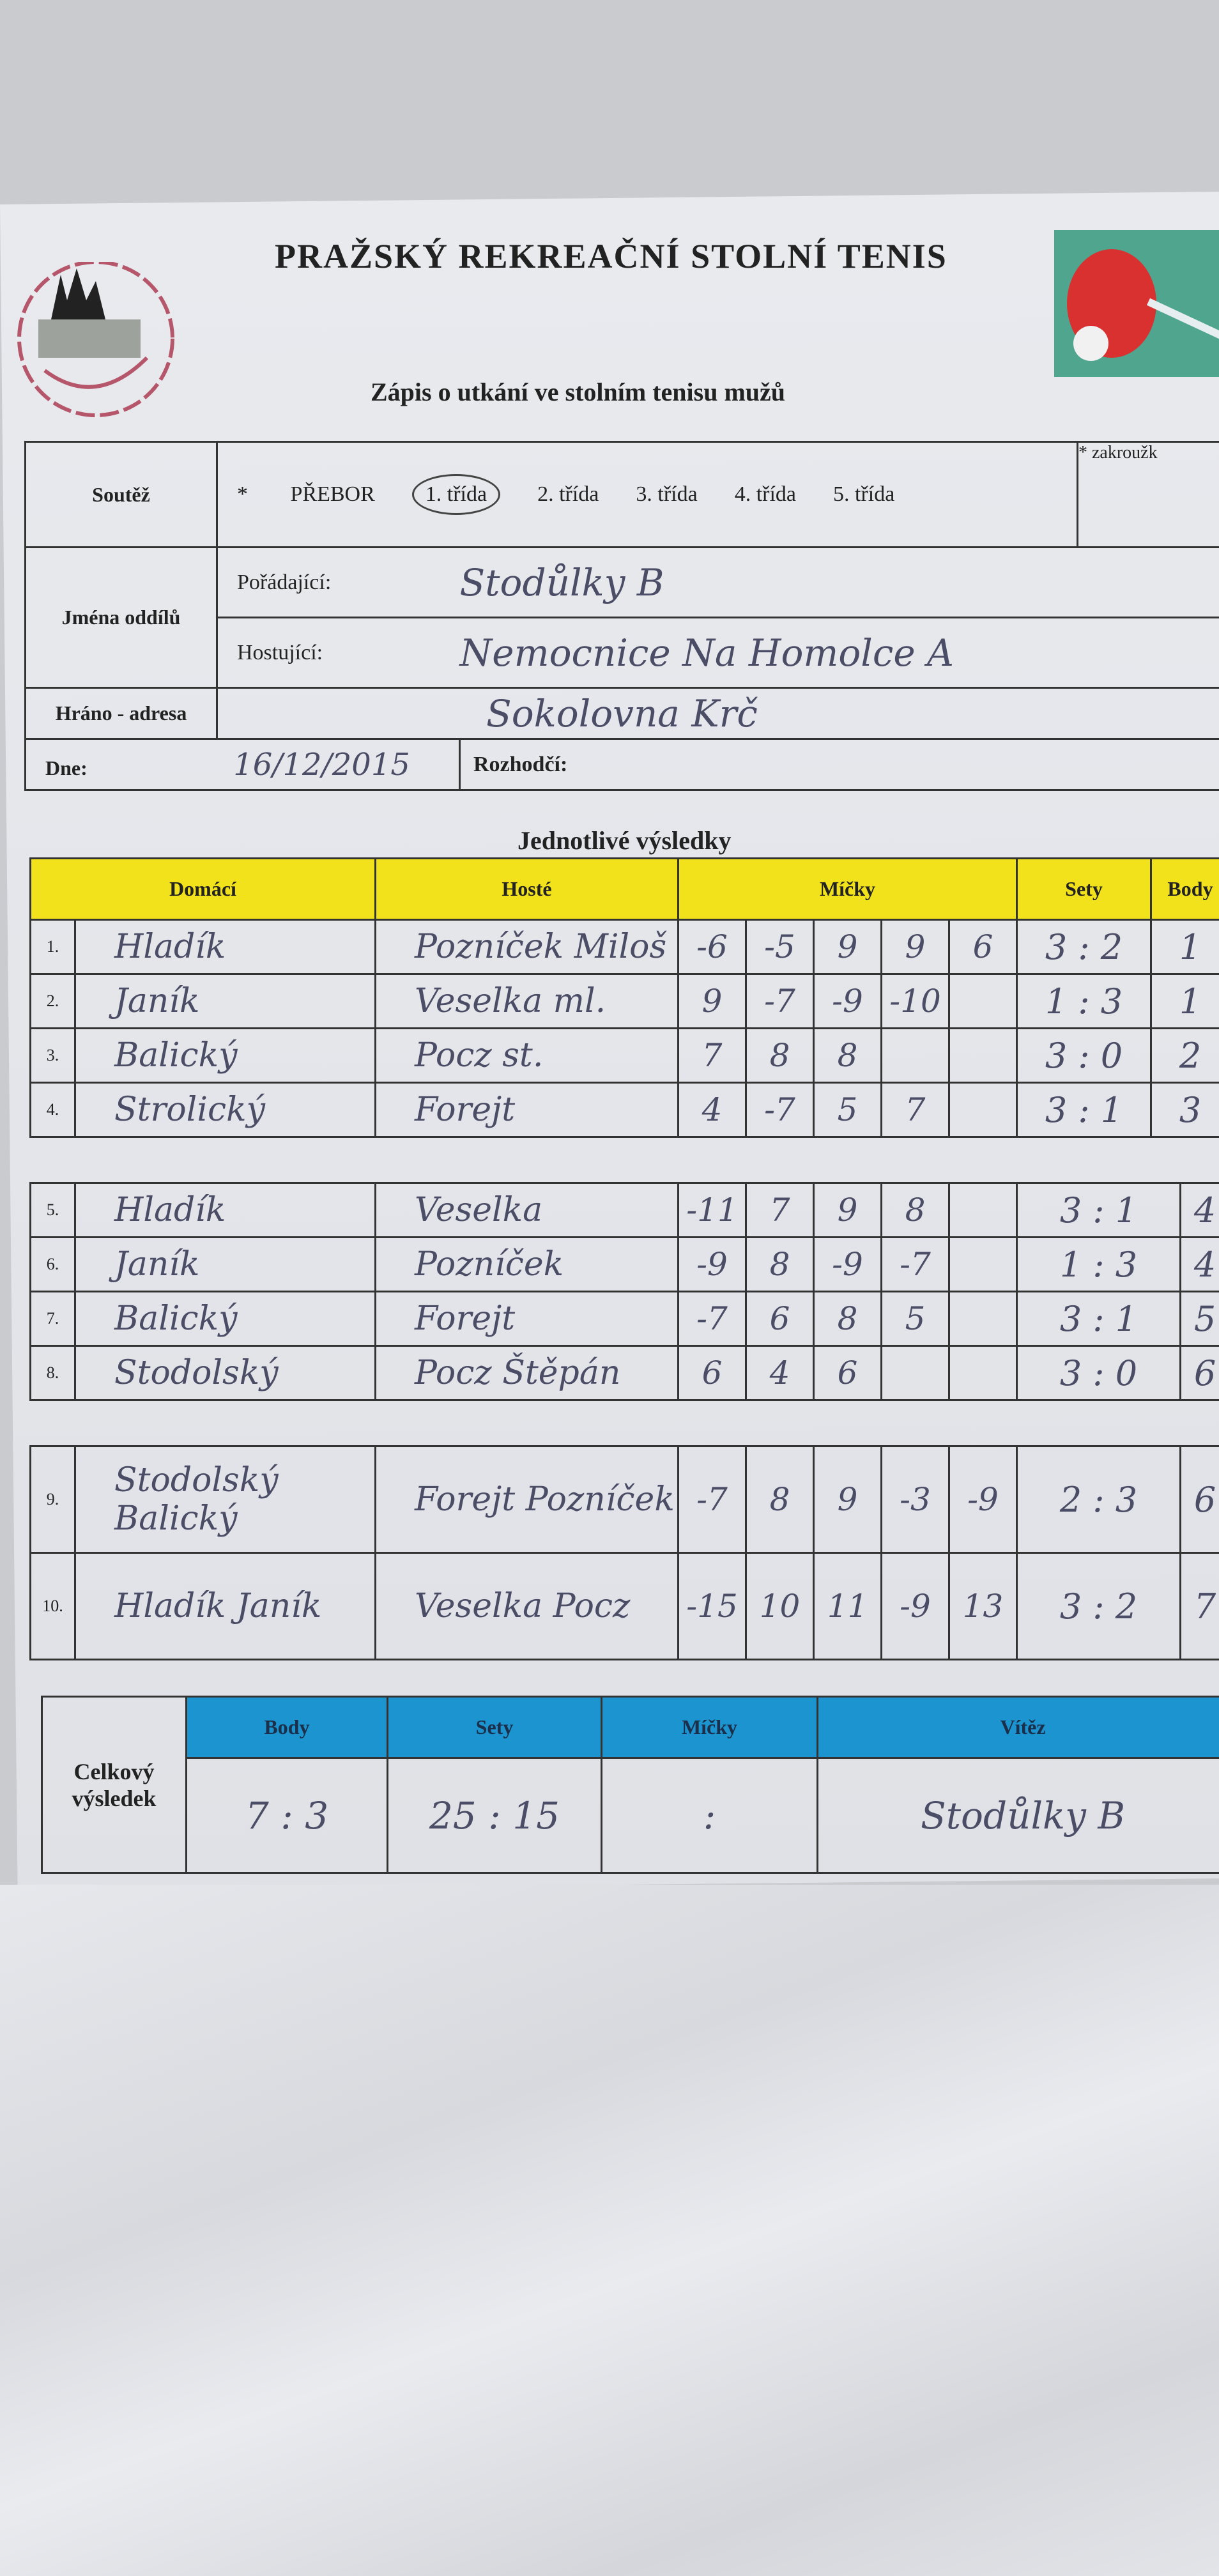 The image size is (1219, 2576). I want to click on summary-label: Celkový výsledek, so click(114, 1785).